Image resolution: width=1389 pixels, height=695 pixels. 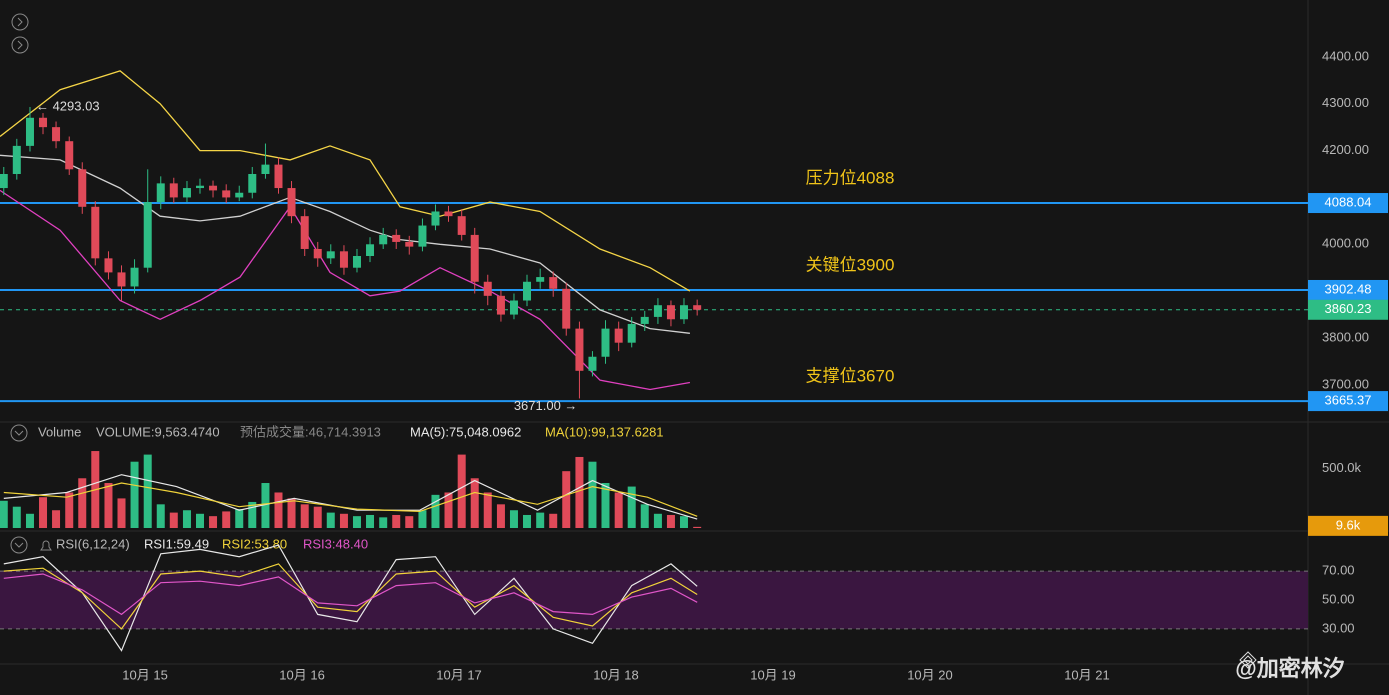 What do you see at coordinates (604, 431) in the screenshot?
I see `volume-legend: MA(10):99,137.6281` at bounding box center [604, 431].